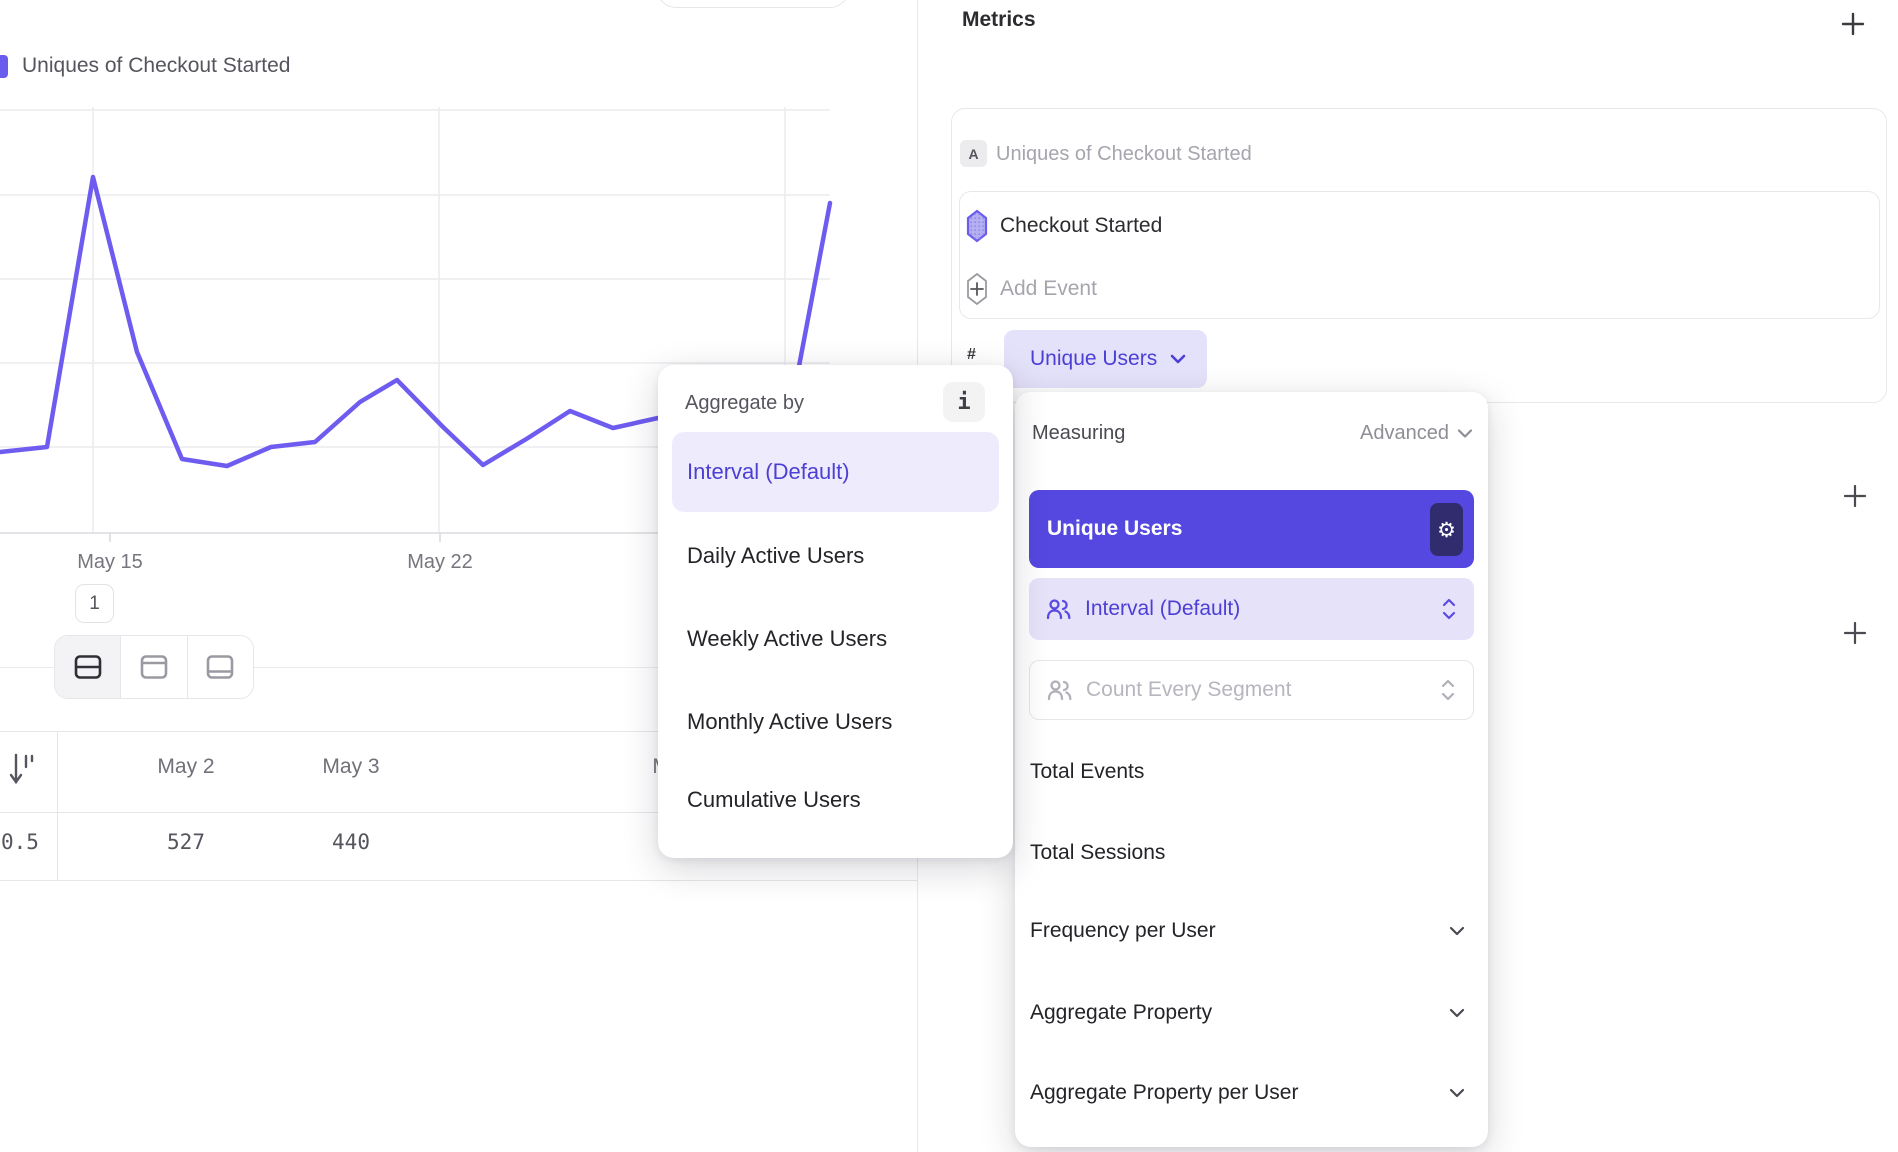 Image resolution: width=1898 pixels, height=1152 pixels. Describe the element at coordinates (4, 66) in the screenshot. I see `legend-swatch` at that location.